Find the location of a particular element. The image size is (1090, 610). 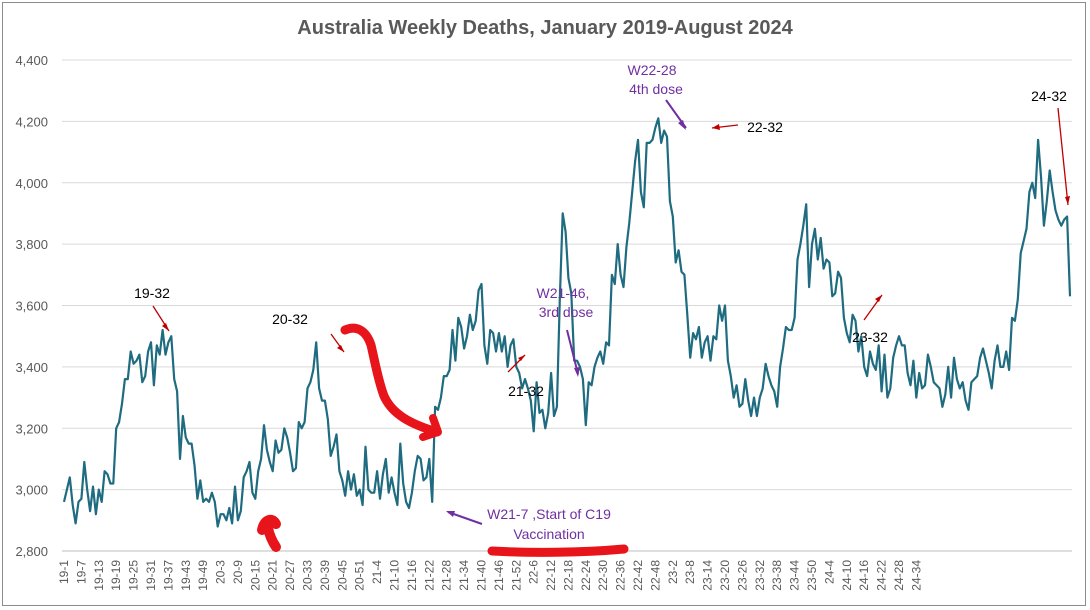

x-tick-label: 19-43 is located at coordinates (186, 575).